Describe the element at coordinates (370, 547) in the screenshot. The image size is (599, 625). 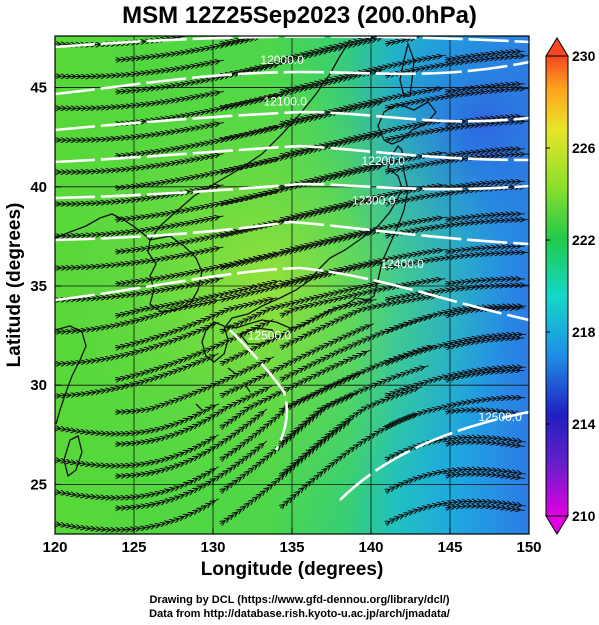
I see `x-tick-label: 140` at that location.